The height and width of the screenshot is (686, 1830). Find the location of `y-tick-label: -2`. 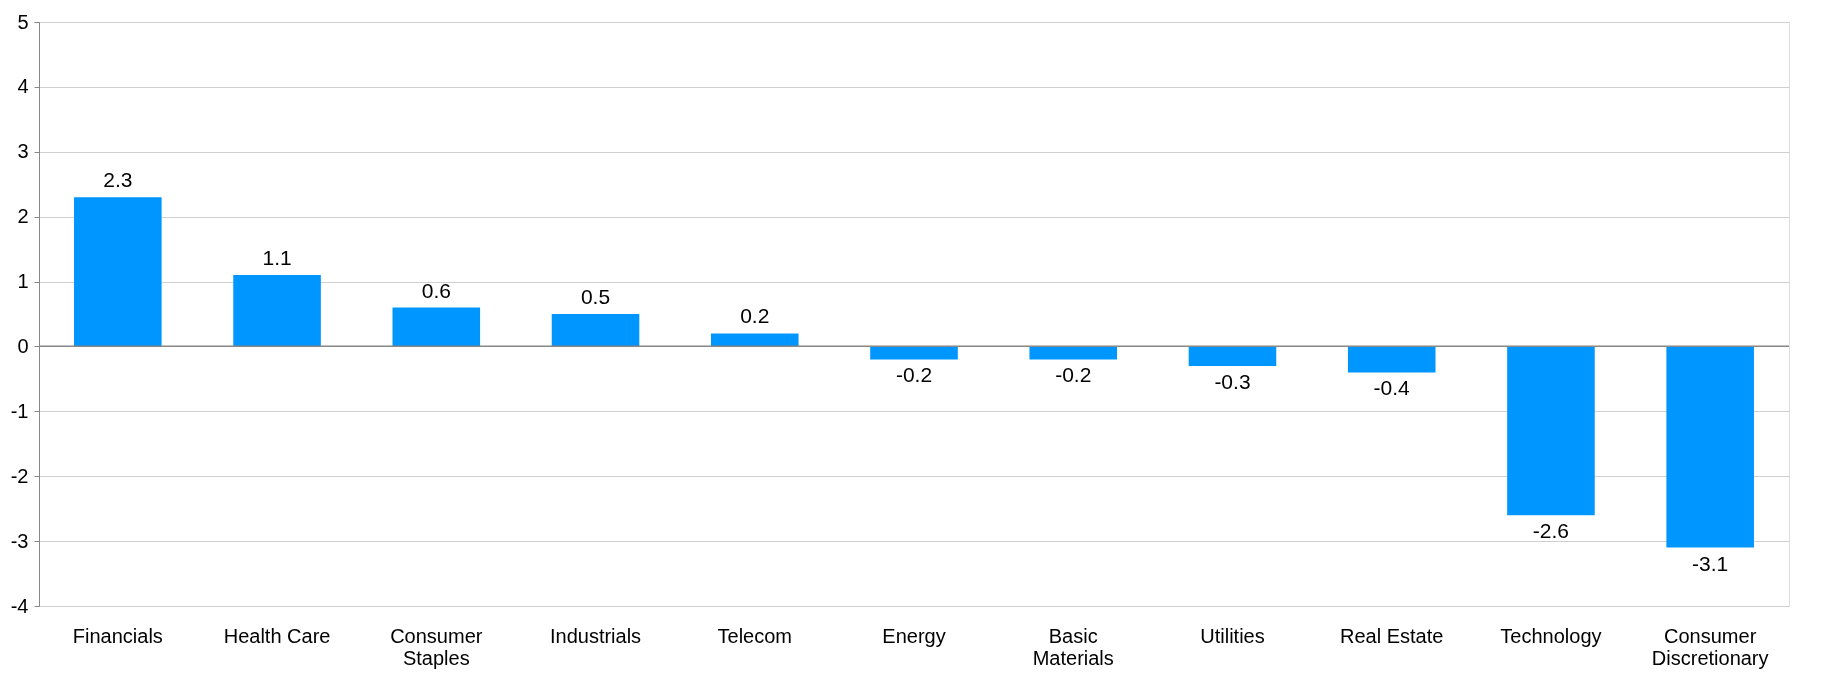

y-tick-label: -2 is located at coordinates (19, 475).